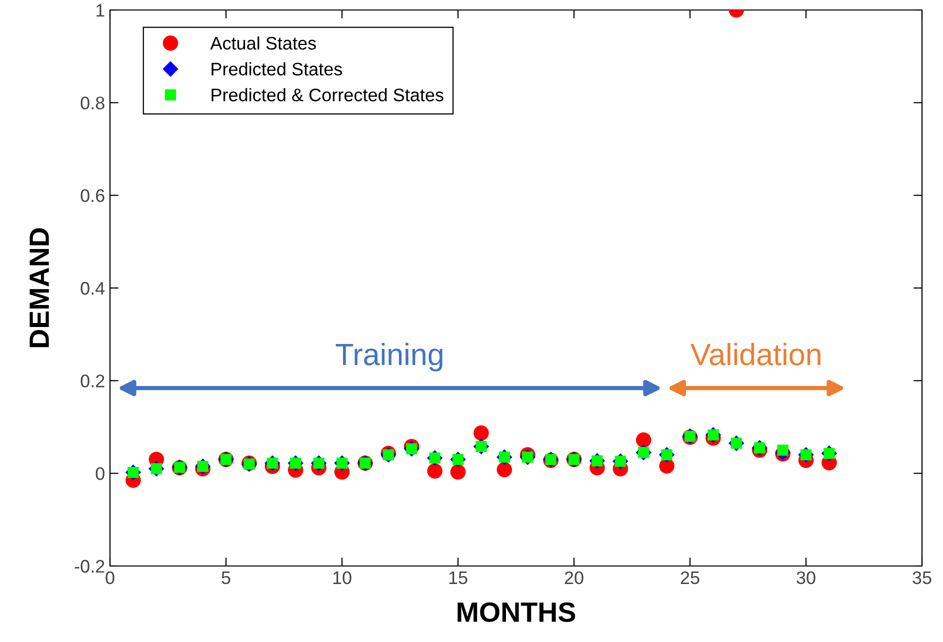 This screenshot has height=642, width=943. What do you see at coordinates (328, 95) in the screenshot?
I see `legend-label: Predicted & Corrected States` at bounding box center [328, 95].